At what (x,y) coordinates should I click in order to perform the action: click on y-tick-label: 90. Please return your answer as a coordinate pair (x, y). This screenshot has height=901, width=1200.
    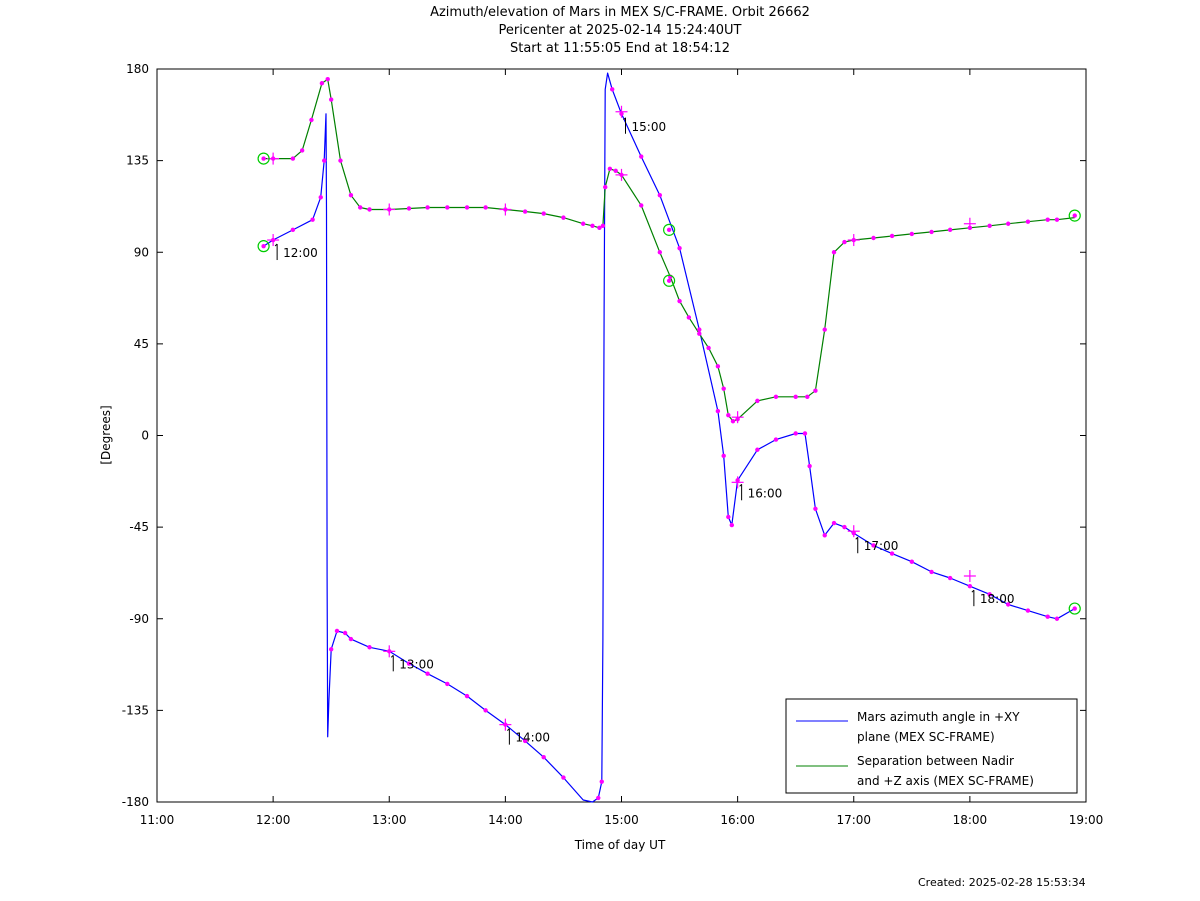
    Looking at the image, I should click on (141, 252).